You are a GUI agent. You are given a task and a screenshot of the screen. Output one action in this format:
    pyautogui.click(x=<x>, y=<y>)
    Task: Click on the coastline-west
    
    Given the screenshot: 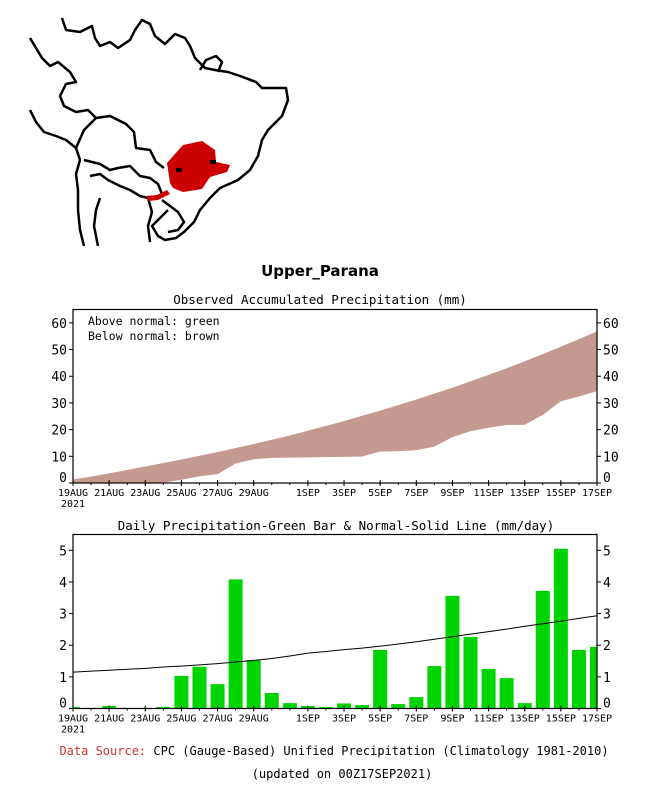 What is the action you would take?
    pyautogui.click(x=96, y=103)
    